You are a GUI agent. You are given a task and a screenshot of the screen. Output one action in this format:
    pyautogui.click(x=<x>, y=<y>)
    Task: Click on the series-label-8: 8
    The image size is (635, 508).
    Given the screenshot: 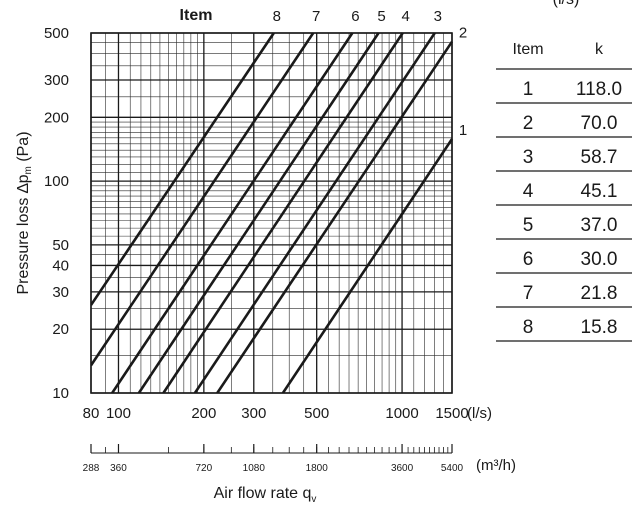 What is the action you would take?
    pyautogui.click(x=277, y=16)
    